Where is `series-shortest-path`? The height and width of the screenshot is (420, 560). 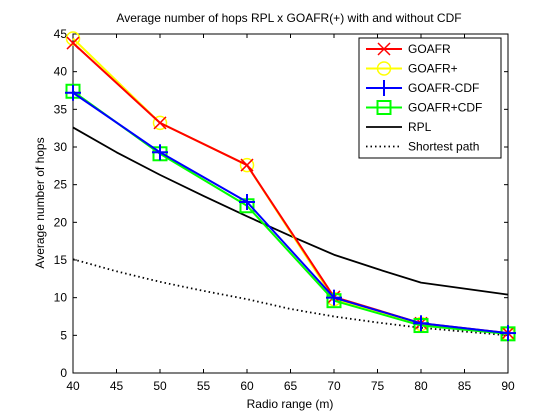
series-shortest-path is located at coordinates (290, 297).